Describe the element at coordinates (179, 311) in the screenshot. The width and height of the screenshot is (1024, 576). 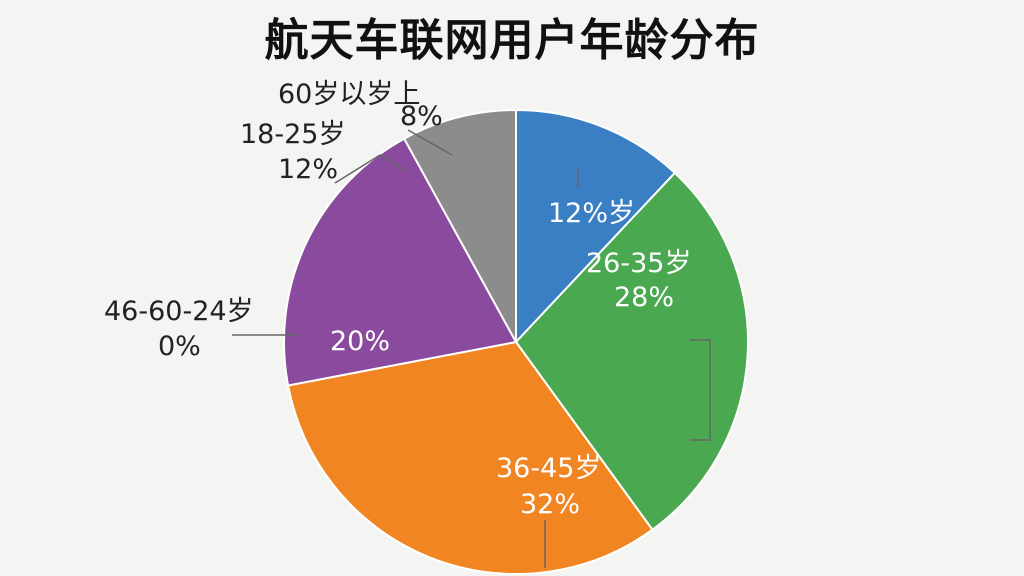
I see `label-46-60-outer-name: 46-60-24岁` at that location.